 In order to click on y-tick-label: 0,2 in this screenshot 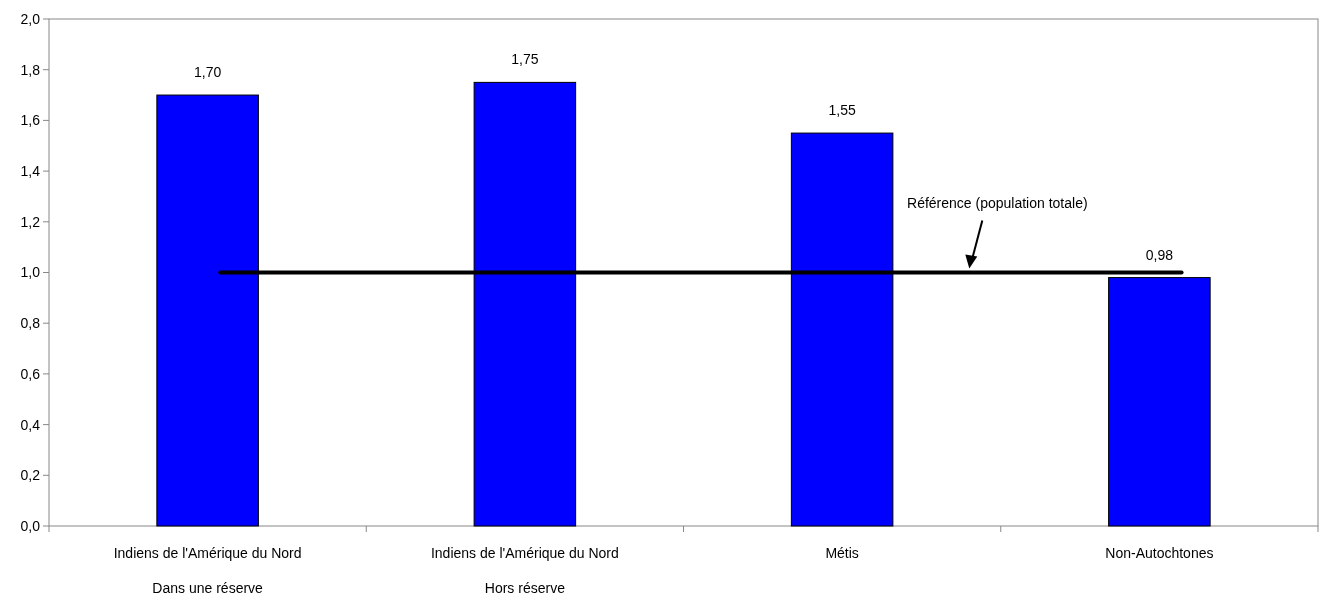, I will do `click(30, 475)`.